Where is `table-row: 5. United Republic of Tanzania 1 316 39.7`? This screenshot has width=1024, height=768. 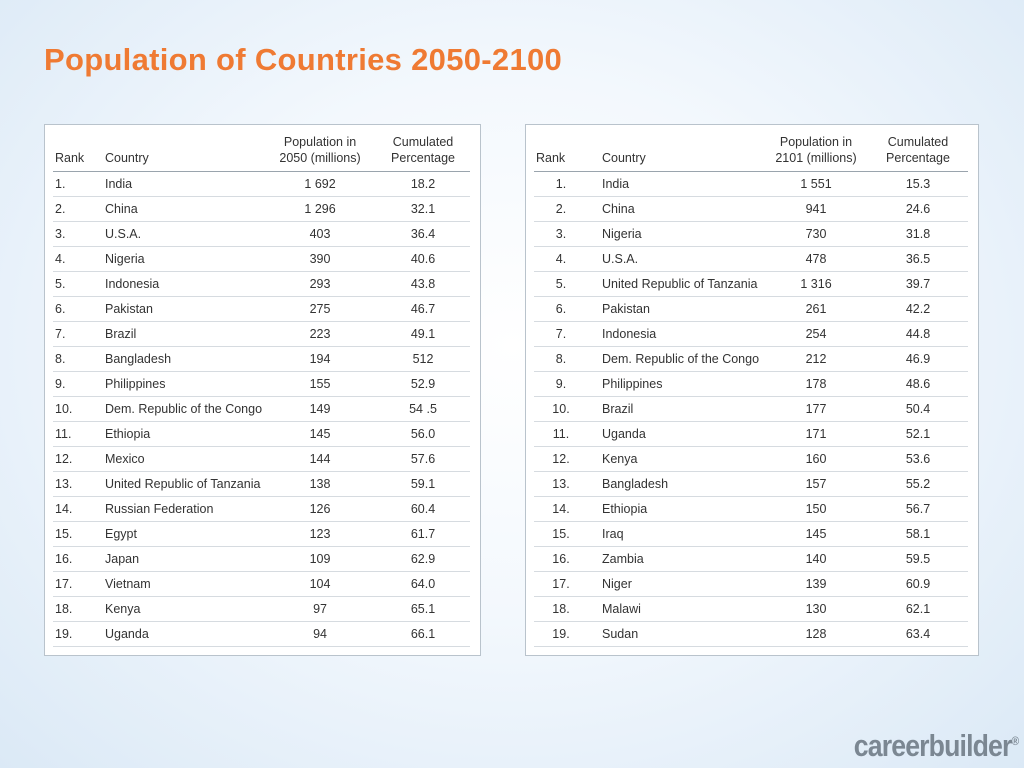
table-row: 5. United Republic of Tanzania 1 316 39.7 is located at coordinates (751, 284).